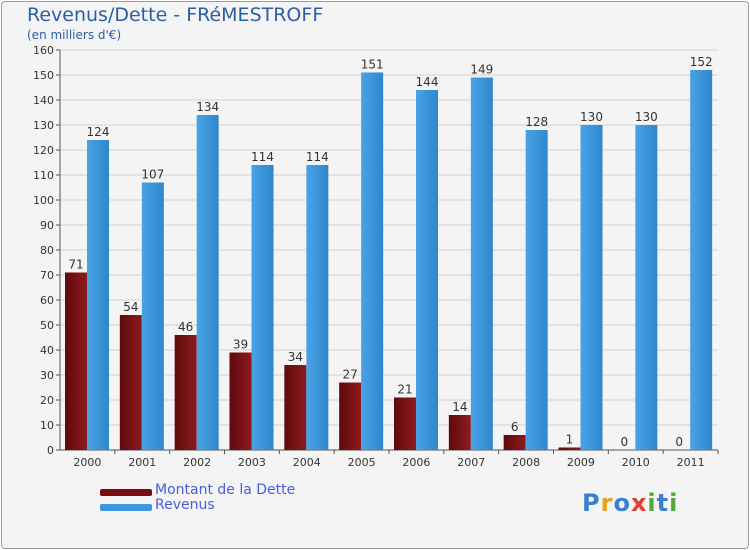 The height and width of the screenshot is (550, 750). What do you see at coordinates (74, 35) in the screenshot?
I see `chart-subtitle: (en milliers d'€)` at bounding box center [74, 35].